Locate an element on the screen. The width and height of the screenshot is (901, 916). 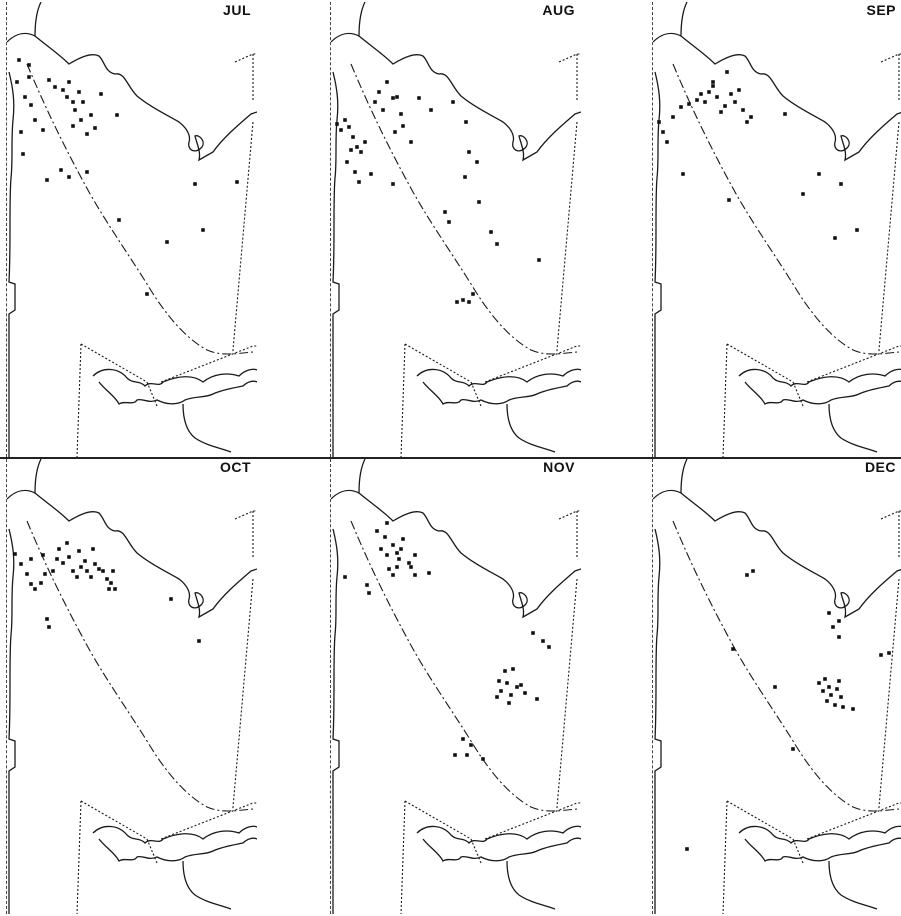
month-label: AUG is located at coordinates (558, 11).